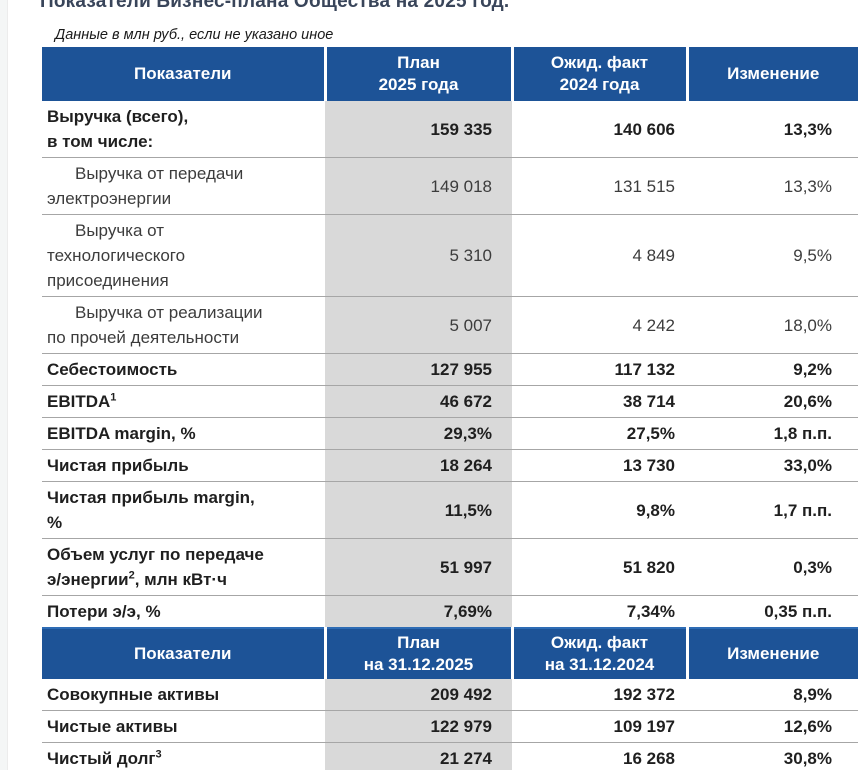  I want to click on change-value: 9,5%, so click(812, 255).